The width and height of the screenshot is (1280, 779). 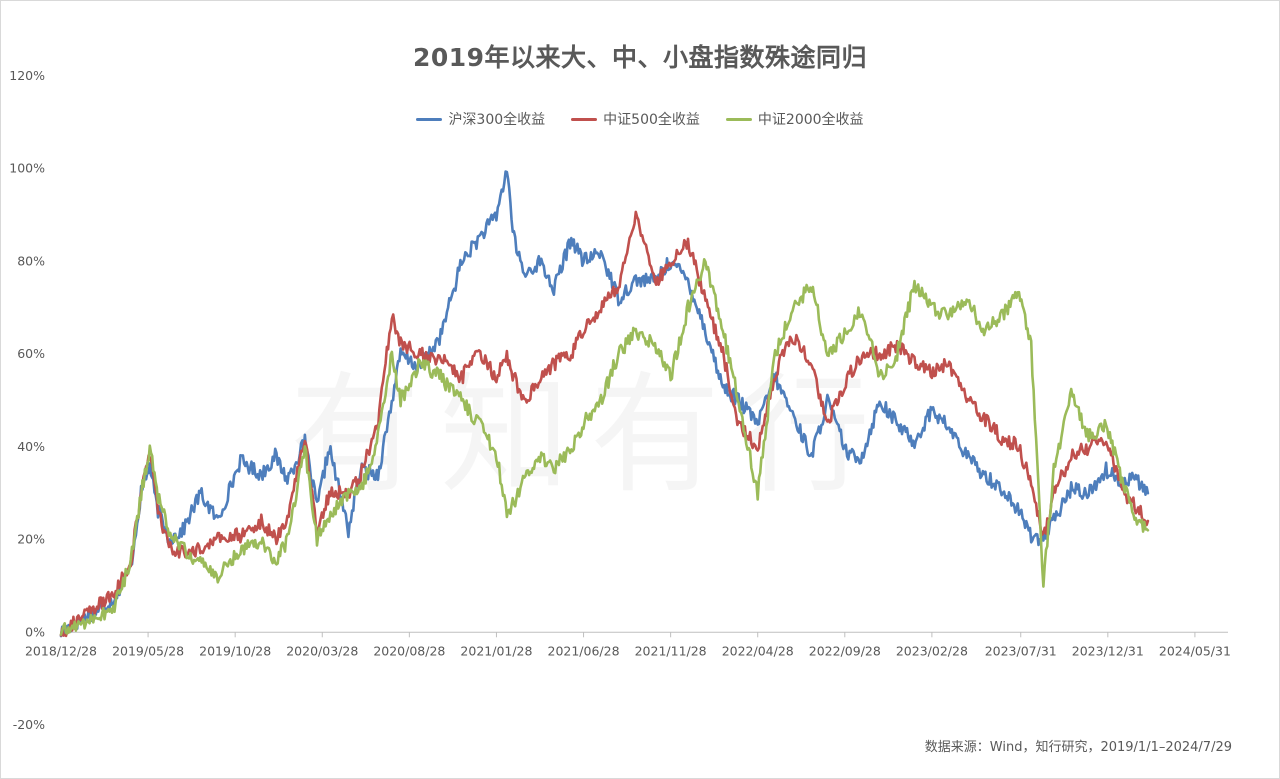 I want to click on legend-label-hs300: 沪深300全收益, so click(x=497, y=120).